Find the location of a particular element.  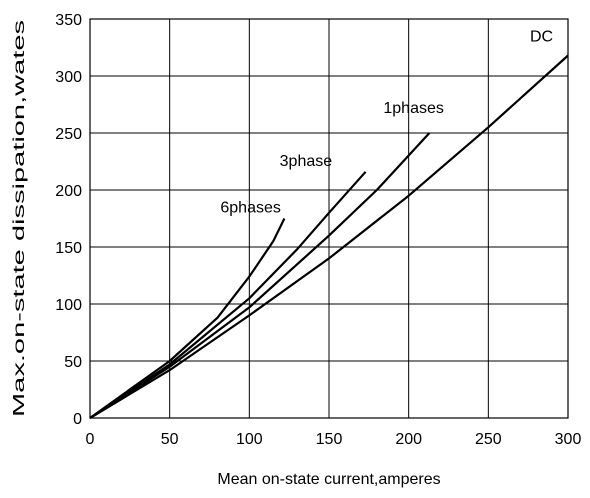

x-tick-label: 250 is located at coordinates (488, 439).